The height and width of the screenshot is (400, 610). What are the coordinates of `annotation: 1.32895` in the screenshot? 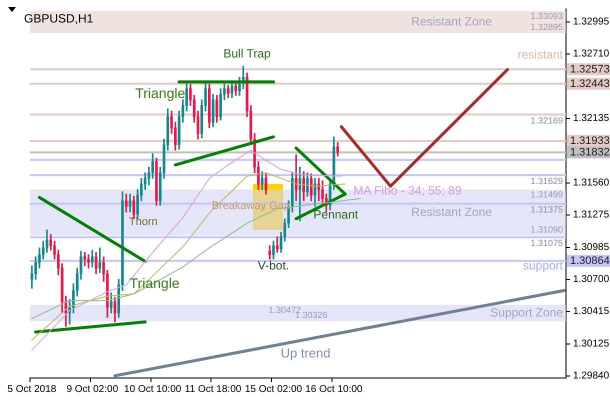 It's located at (546, 27).